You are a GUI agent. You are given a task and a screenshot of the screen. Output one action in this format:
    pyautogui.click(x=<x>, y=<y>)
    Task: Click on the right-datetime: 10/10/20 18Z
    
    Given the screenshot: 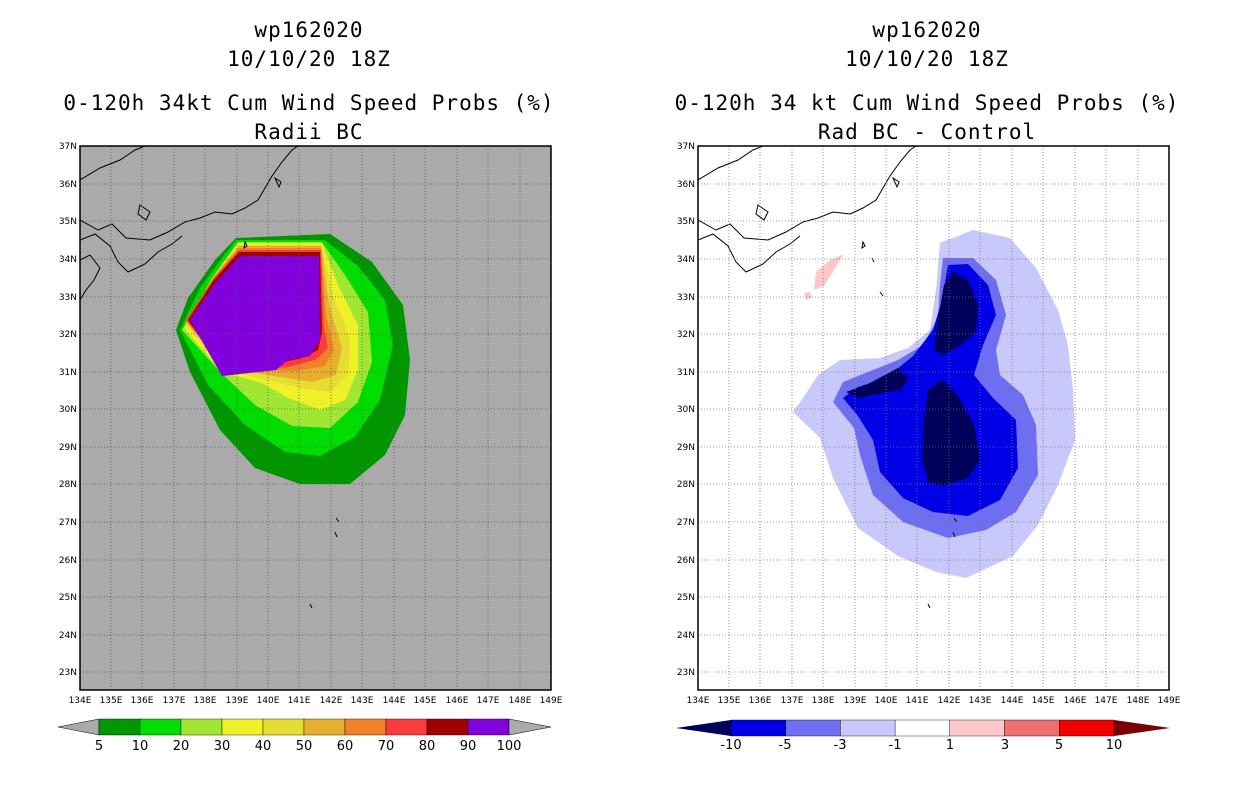 What is the action you would take?
    pyautogui.click(x=927, y=59)
    